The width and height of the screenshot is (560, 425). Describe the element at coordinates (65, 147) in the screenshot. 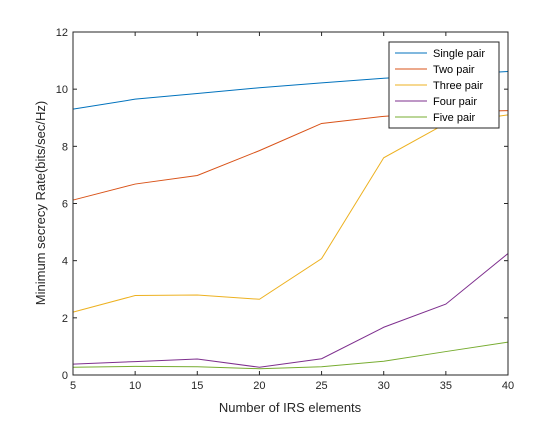

I see `y-tick-label: 8` at that location.